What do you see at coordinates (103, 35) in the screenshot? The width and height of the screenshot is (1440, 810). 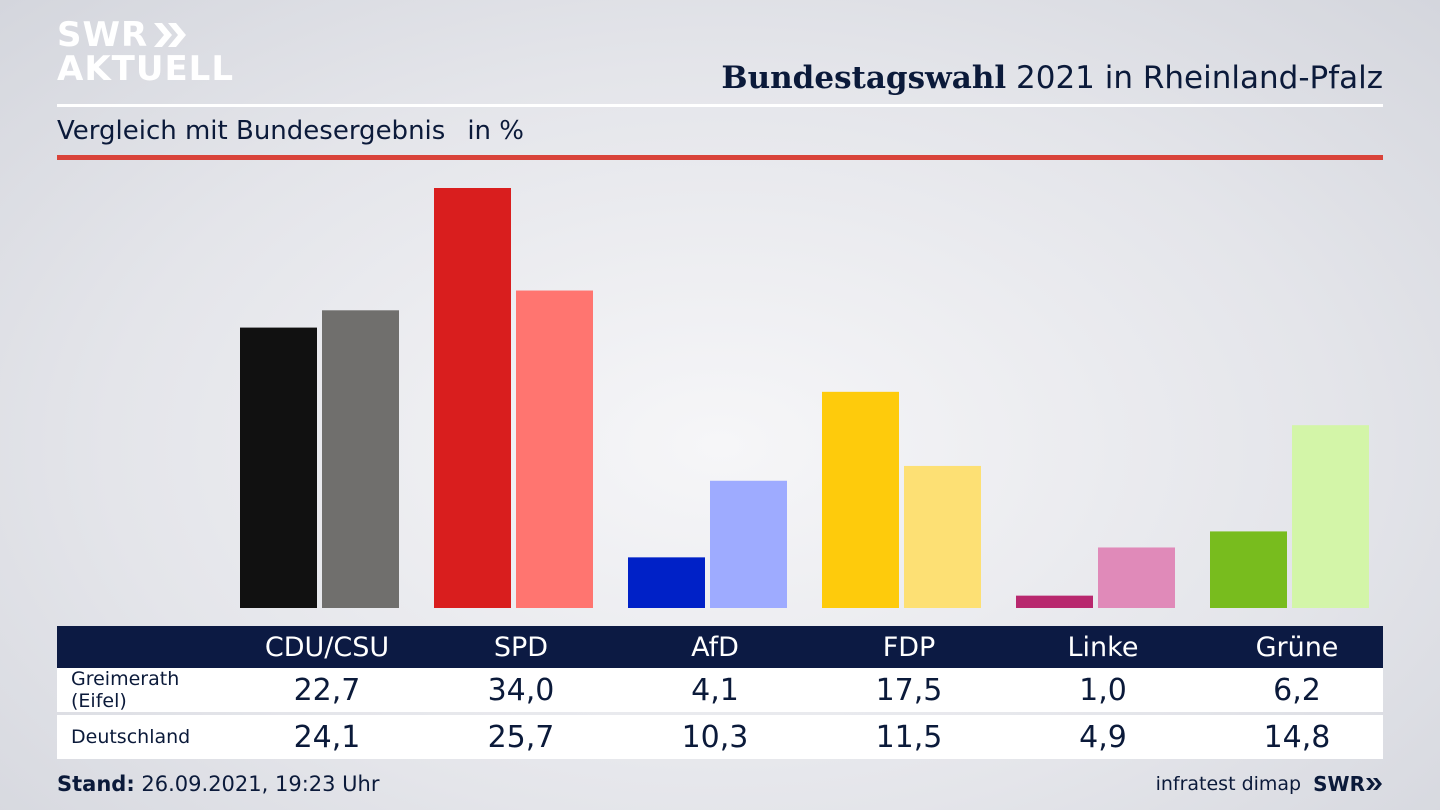 I see `logo-line1: SWR` at bounding box center [103, 35].